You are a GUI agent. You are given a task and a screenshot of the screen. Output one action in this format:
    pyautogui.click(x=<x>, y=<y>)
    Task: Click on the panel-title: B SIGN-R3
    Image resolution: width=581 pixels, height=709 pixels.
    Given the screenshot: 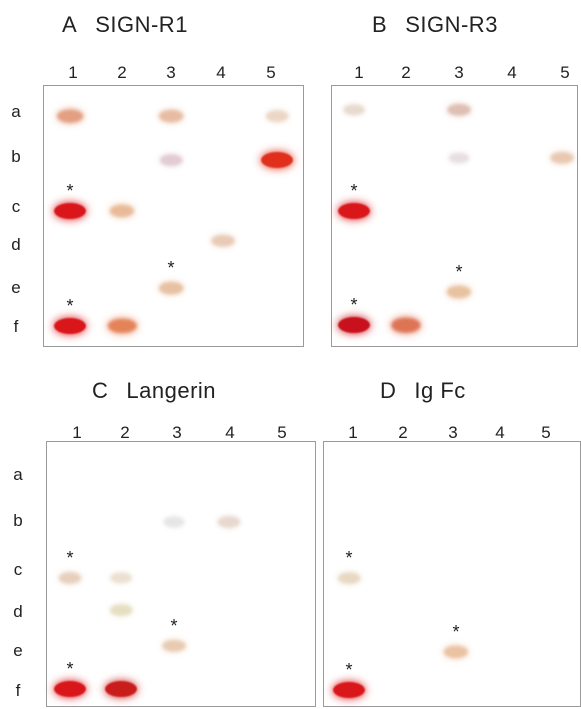 What is the action you would take?
    pyautogui.click(x=435, y=25)
    